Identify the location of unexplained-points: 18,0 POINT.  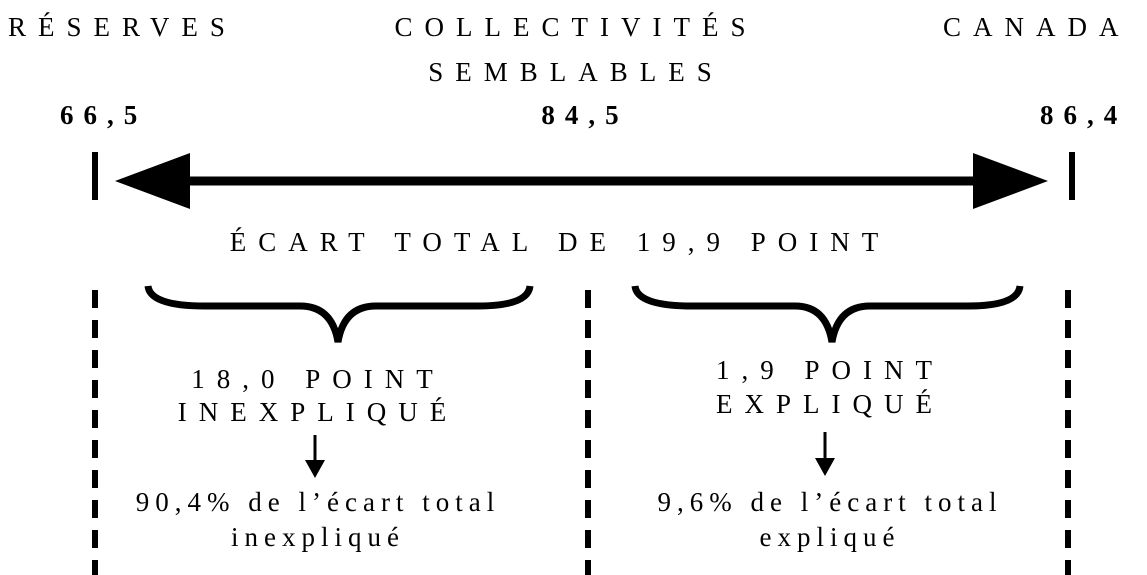
(318, 379).